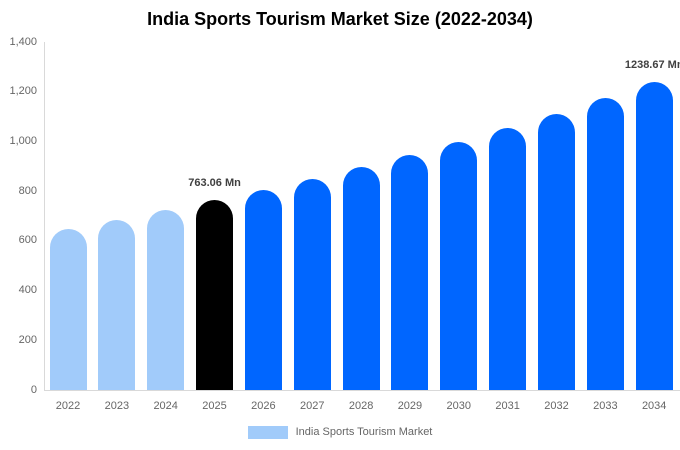 This screenshot has height=450, width=680. I want to click on bar-2023, so click(117, 304).